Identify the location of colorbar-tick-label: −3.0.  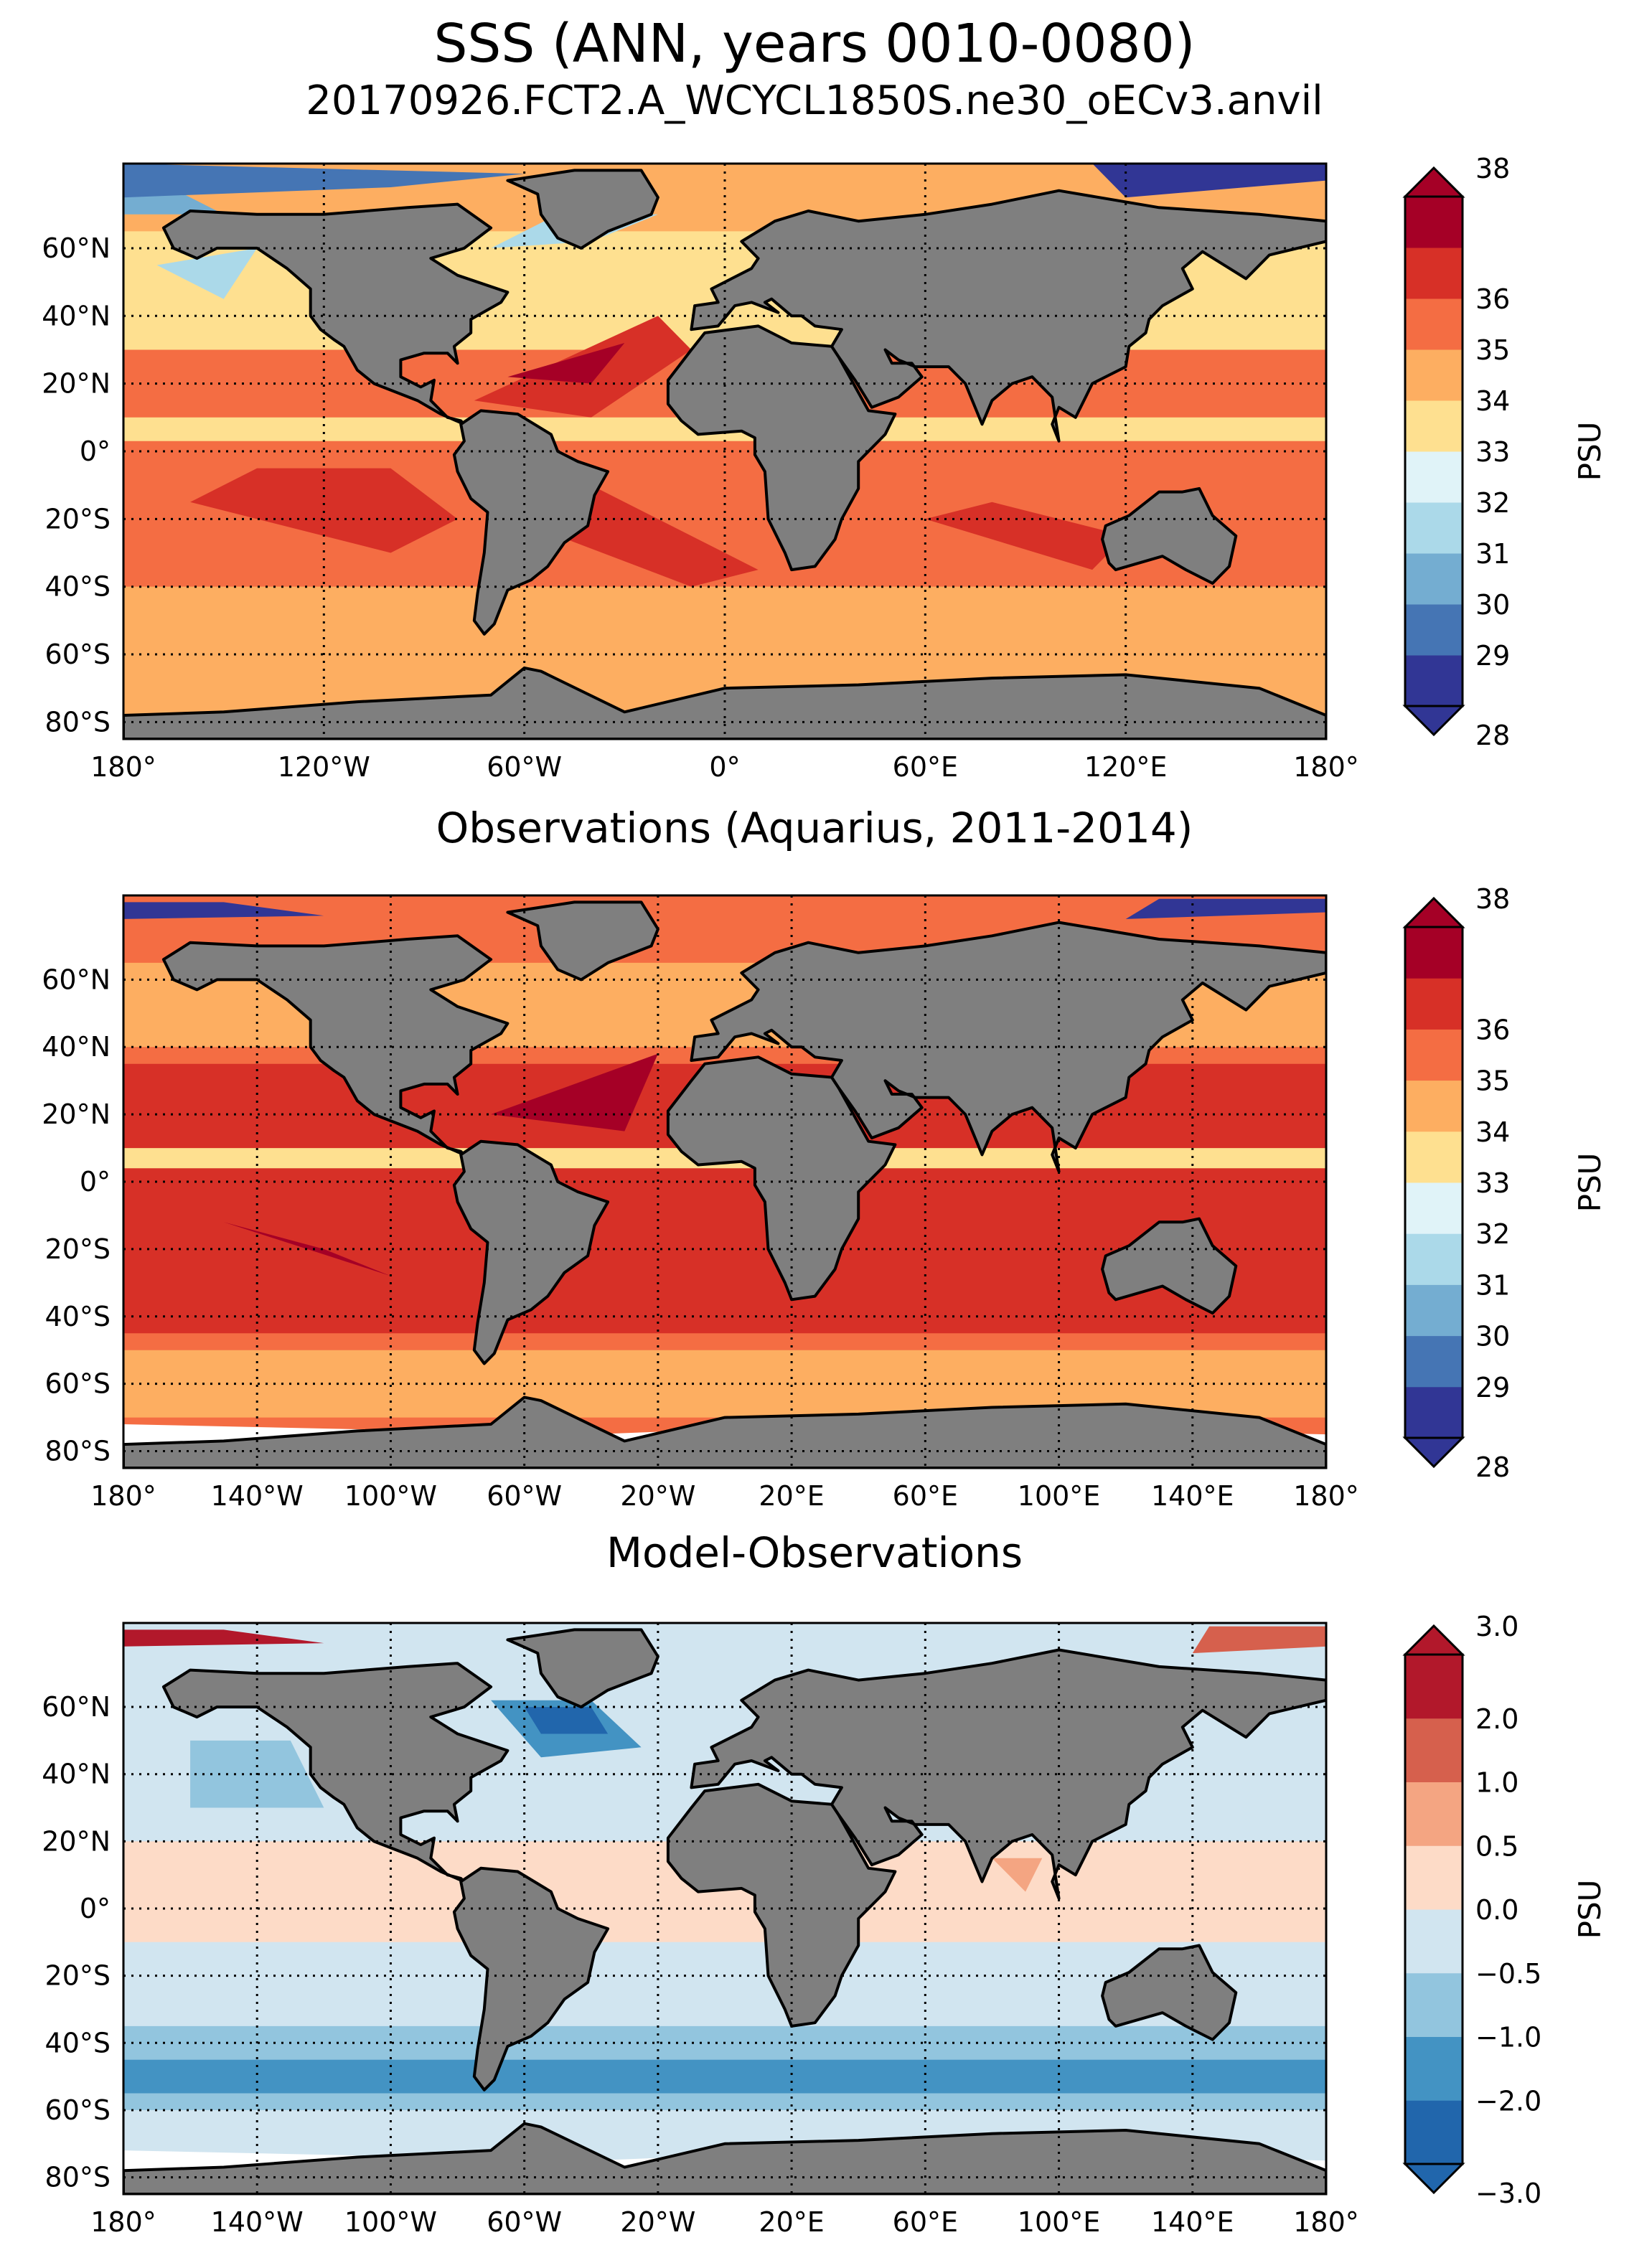
(1508, 2193).